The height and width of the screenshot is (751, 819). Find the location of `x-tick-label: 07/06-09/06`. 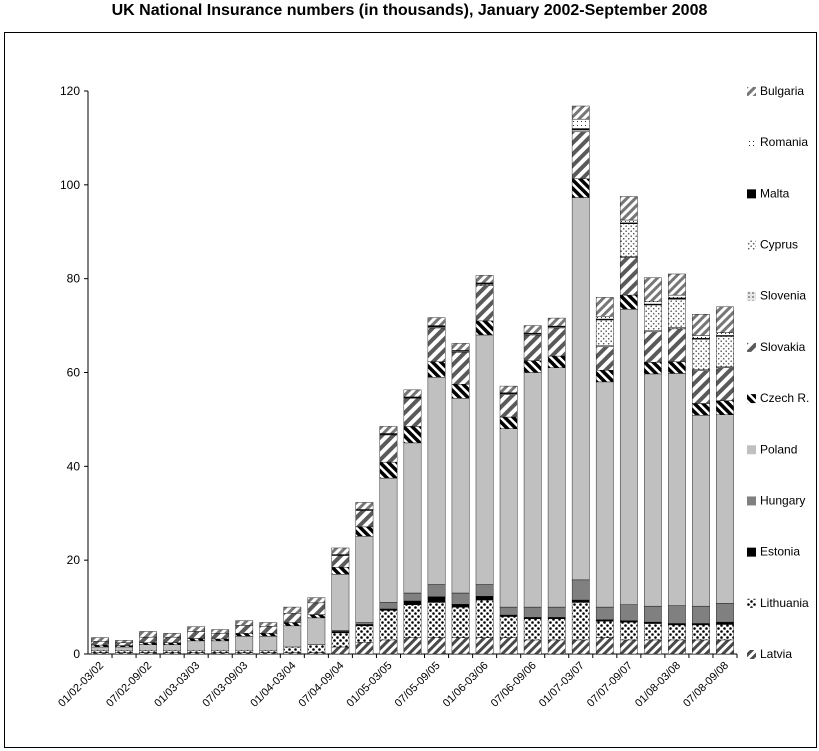

x-tick-label: 07/06-09/06 is located at coordinates (514, 685).